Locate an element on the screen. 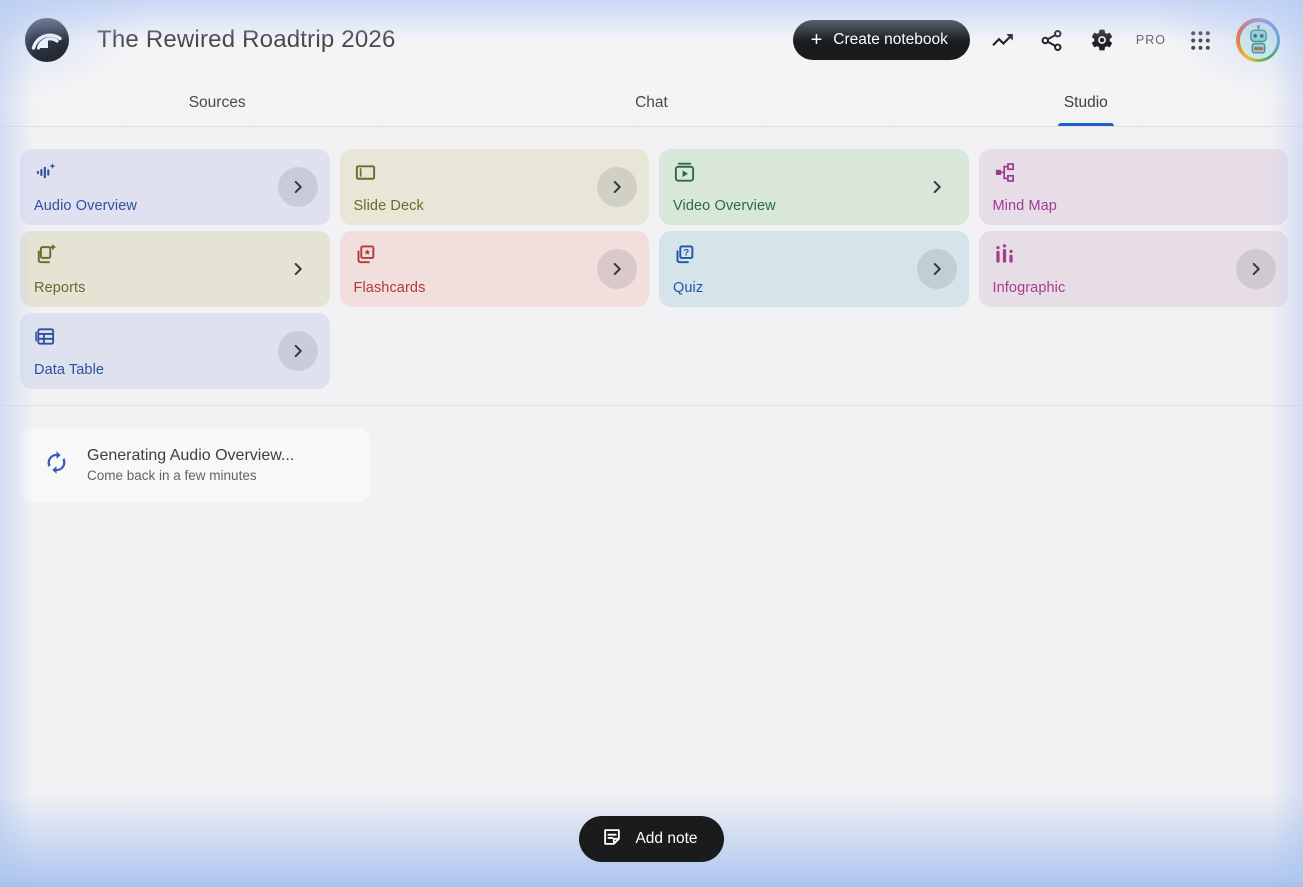 The width and height of the screenshot is (1303, 887). notebook-title: The Rewired Roadtrip 2026 is located at coordinates (246, 39).